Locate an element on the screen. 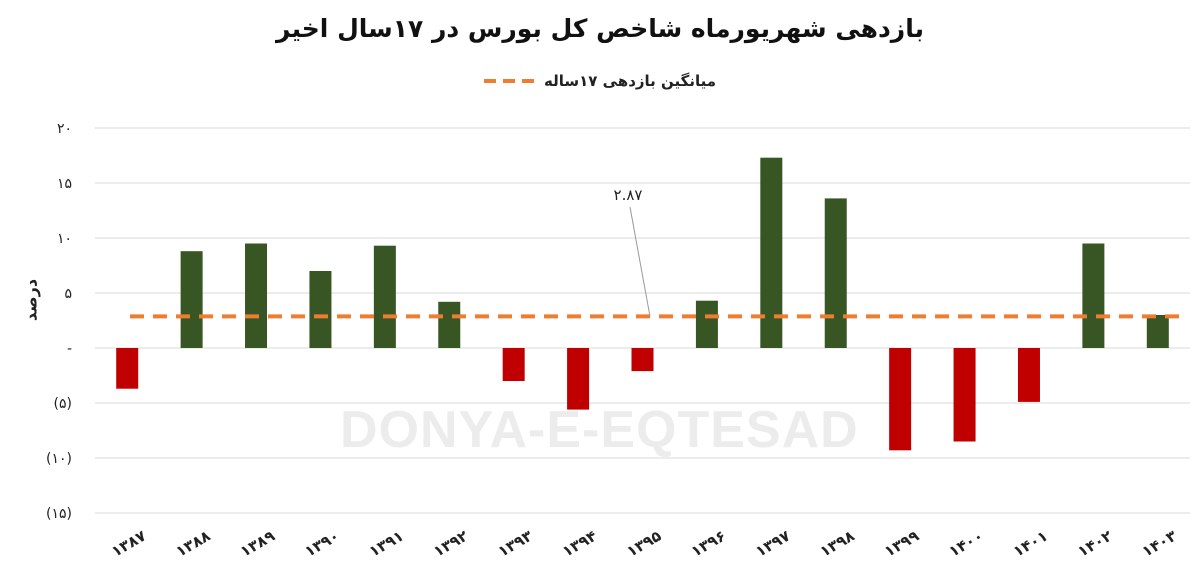 The height and width of the screenshot is (581, 1200). y-tick-label: (۵) is located at coordinates (63, 404).